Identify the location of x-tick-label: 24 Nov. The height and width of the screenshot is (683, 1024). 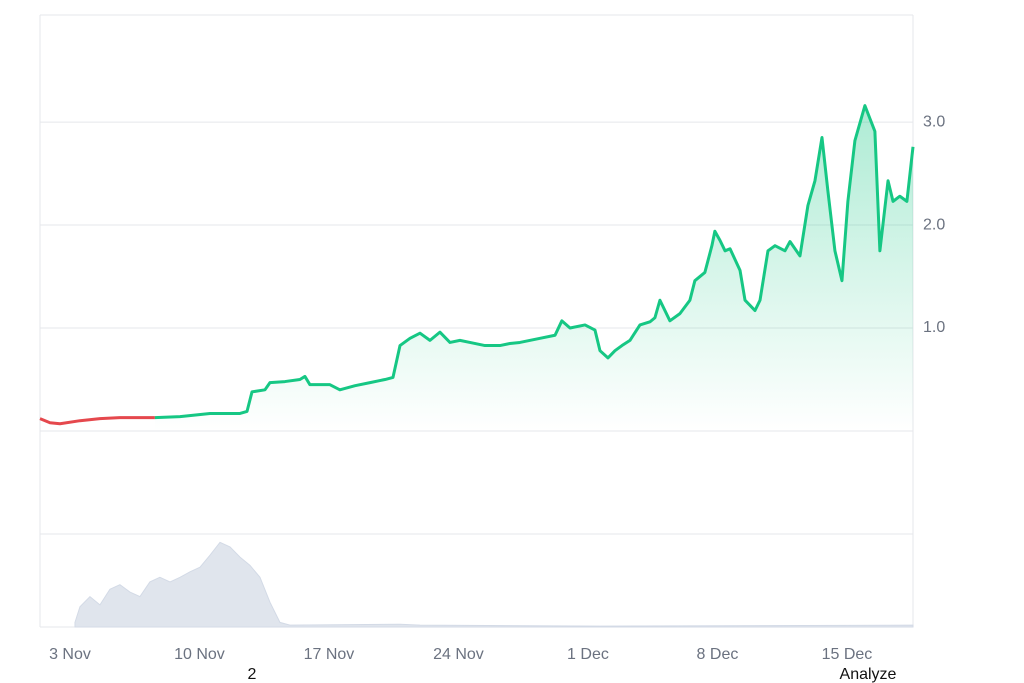
(458, 654).